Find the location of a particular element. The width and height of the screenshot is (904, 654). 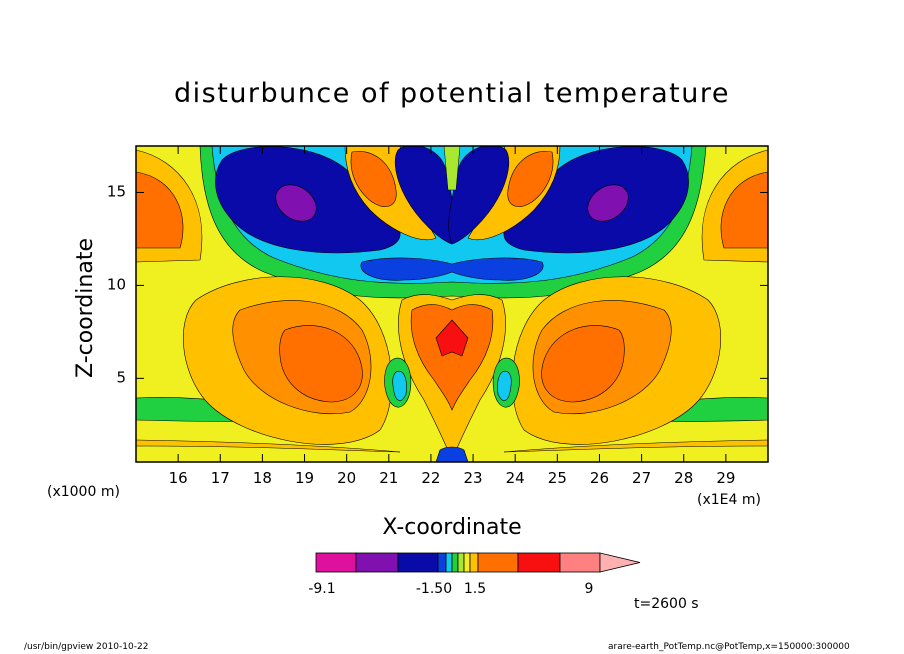

y-tick-label: 15 is located at coordinates (116, 191).